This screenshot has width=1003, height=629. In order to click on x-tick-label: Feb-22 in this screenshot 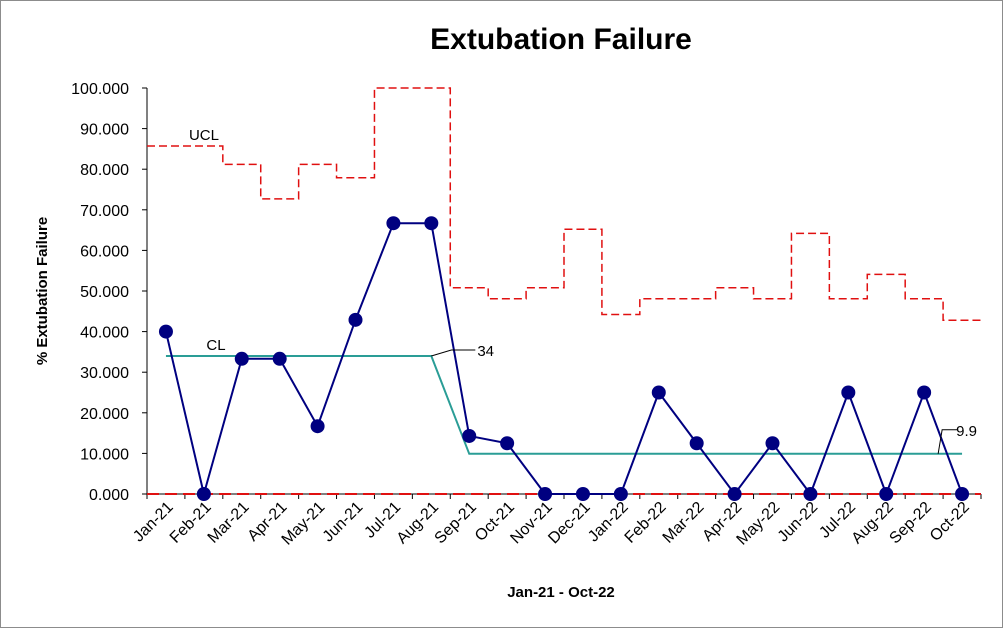, I will do `click(646, 523)`.